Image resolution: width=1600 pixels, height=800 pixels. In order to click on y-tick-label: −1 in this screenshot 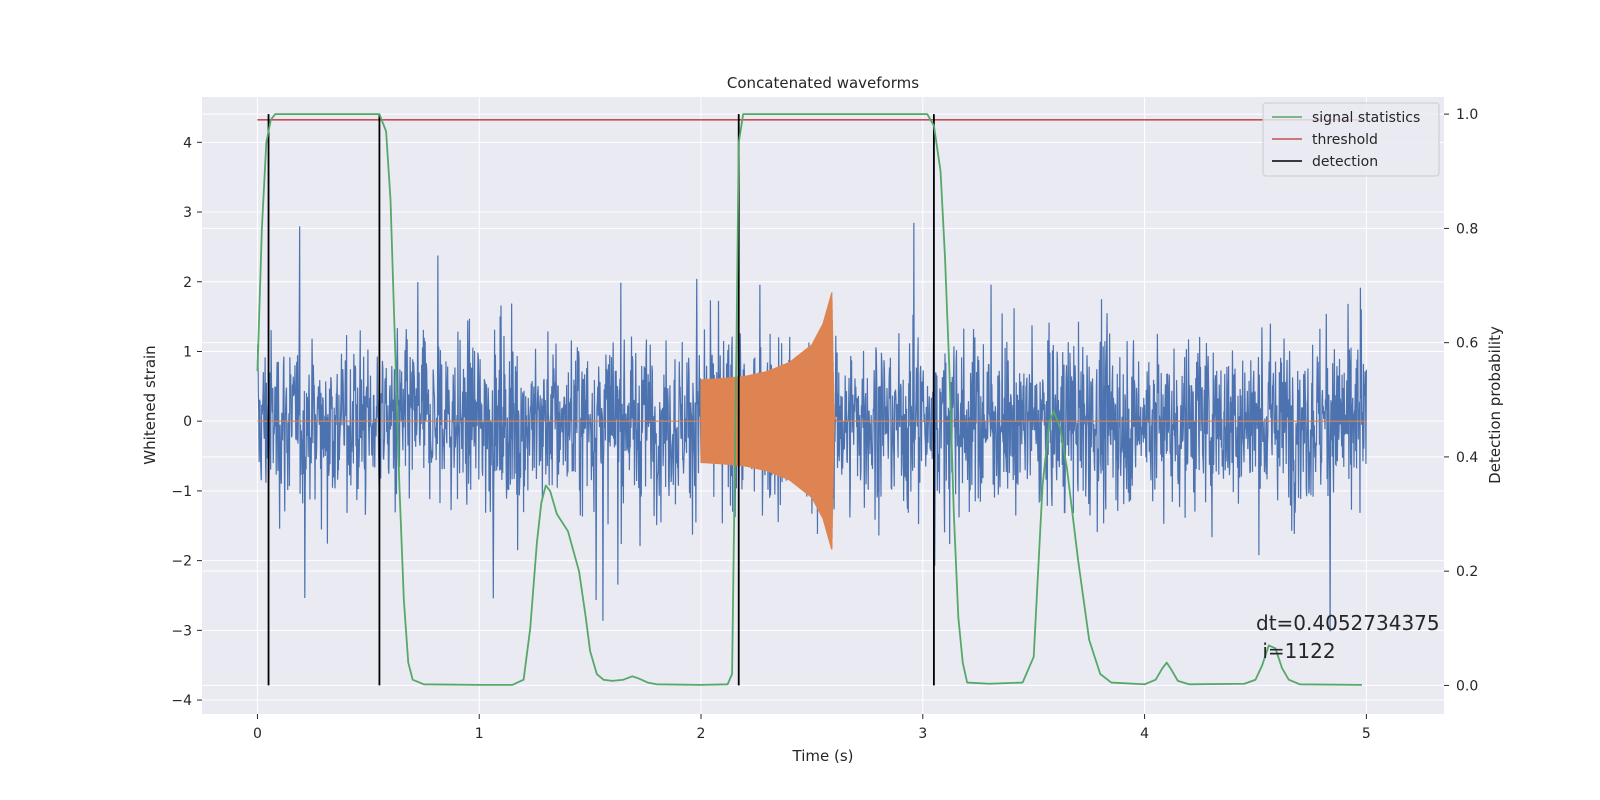, I will do `click(181, 492)`.